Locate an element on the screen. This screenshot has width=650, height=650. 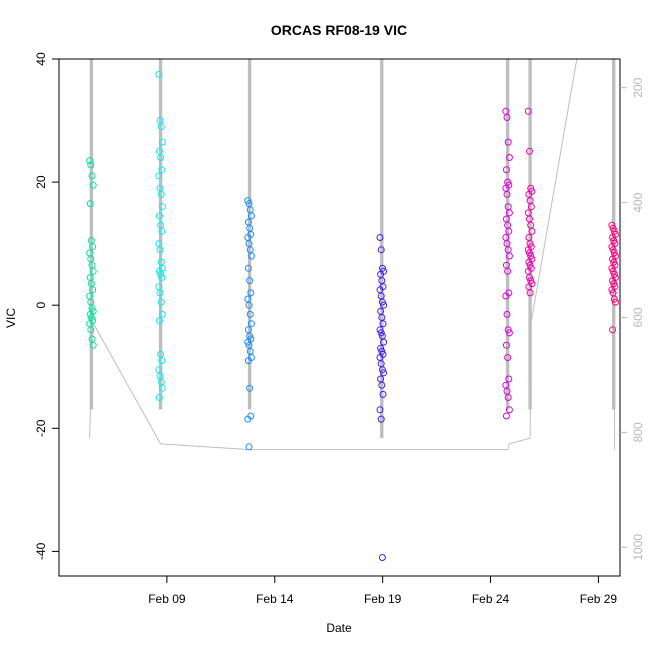
x-tick-label: Feb 14 is located at coordinates (275, 599).